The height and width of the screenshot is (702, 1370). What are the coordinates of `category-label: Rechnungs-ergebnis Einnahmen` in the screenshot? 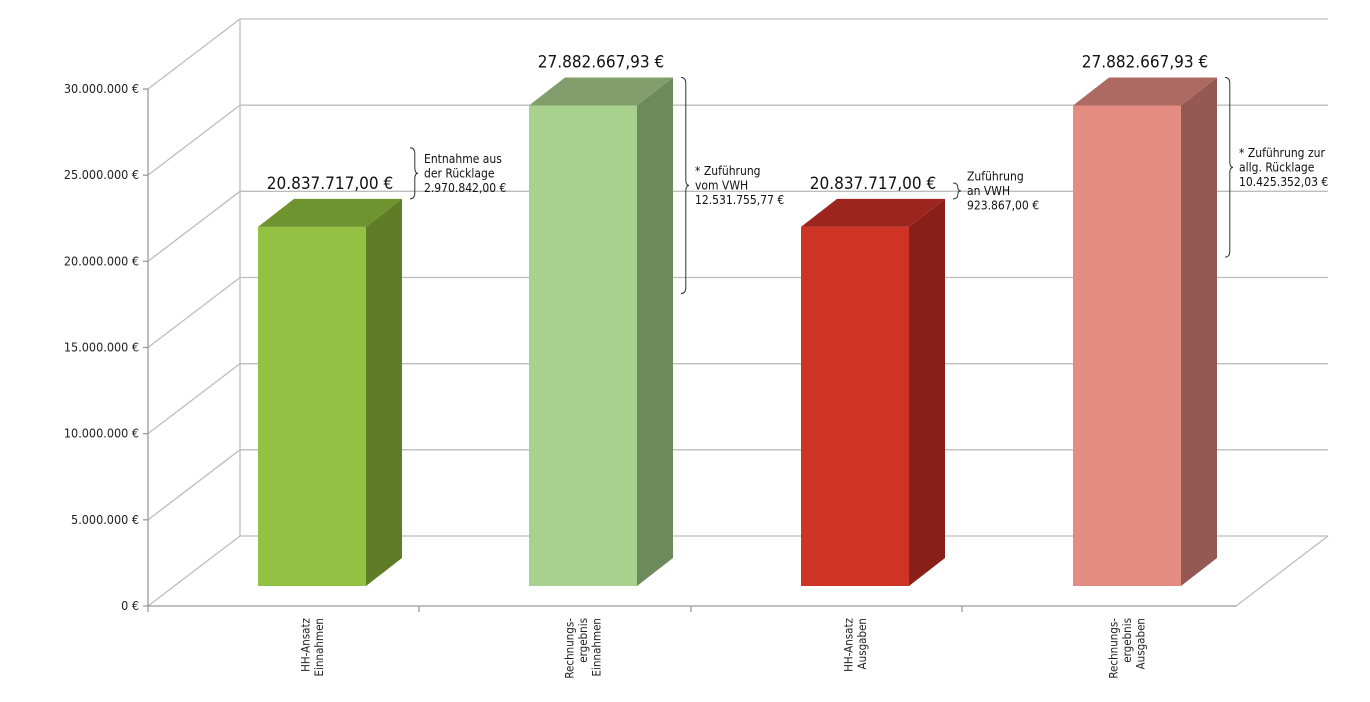 It's located at (583, 648).